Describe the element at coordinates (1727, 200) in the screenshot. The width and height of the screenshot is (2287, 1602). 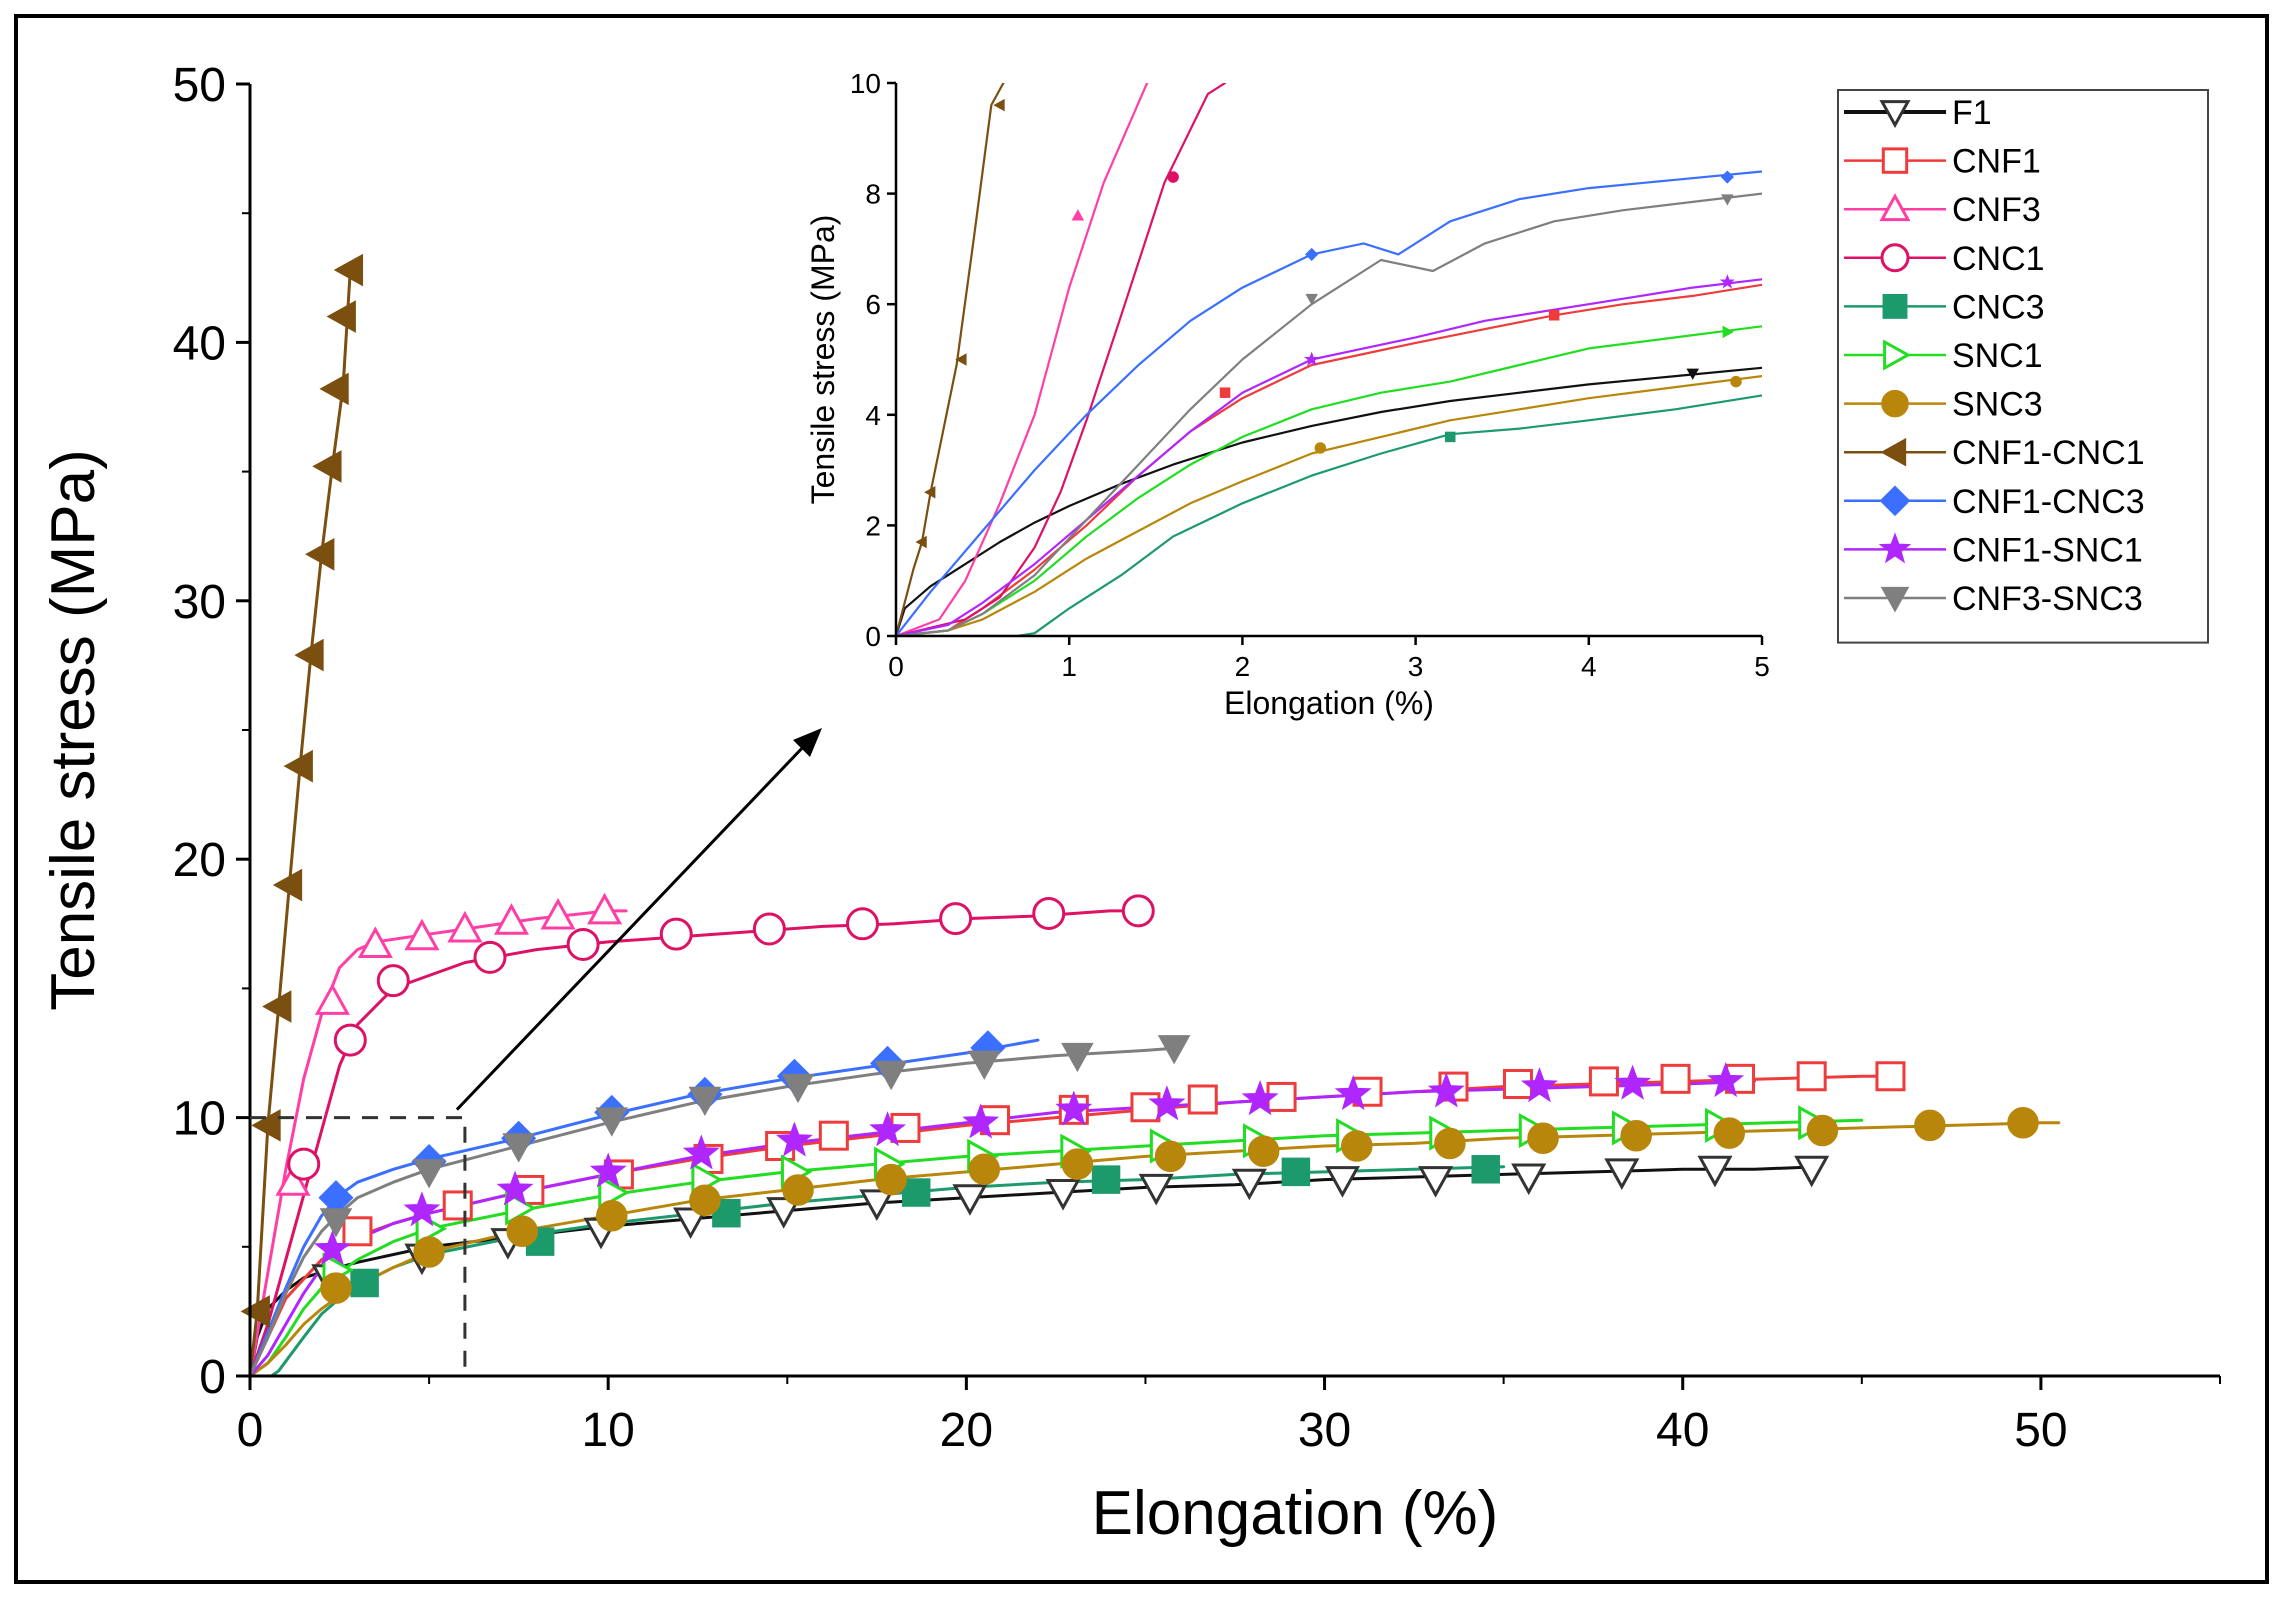
I see `inset-data-point-cnf3-snc3` at that location.